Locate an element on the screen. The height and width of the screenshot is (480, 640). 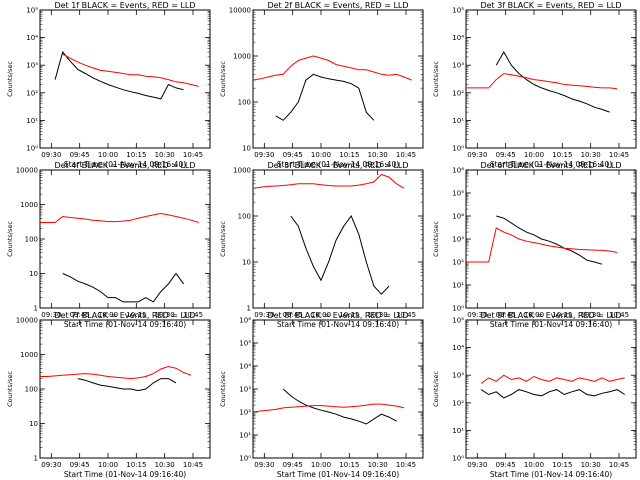
chart-title: Det 6f BLACK = Events, RED = LLD is located at coordinates (550, 165).